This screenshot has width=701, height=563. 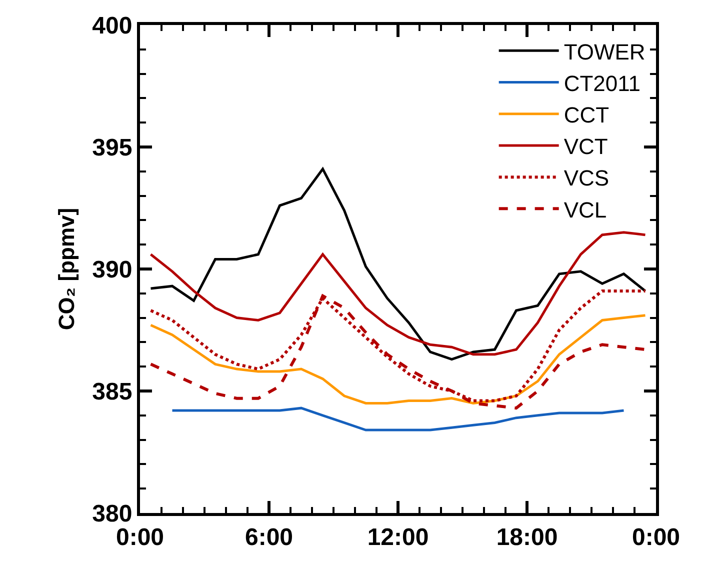 What do you see at coordinates (602, 83) in the screenshot?
I see `legend-label: CT2011` at bounding box center [602, 83].